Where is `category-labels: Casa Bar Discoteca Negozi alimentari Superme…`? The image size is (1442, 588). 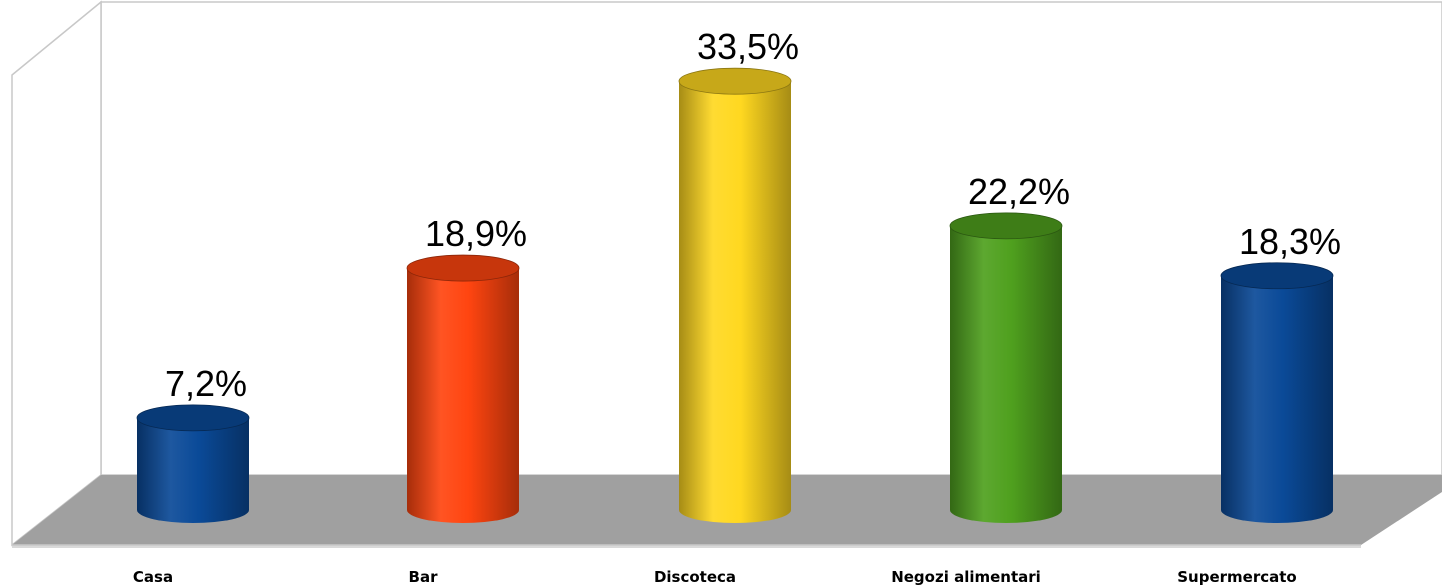 category-labels: Casa Bar Discoteca Negozi alimentari Superme… is located at coordinates (715, 577).